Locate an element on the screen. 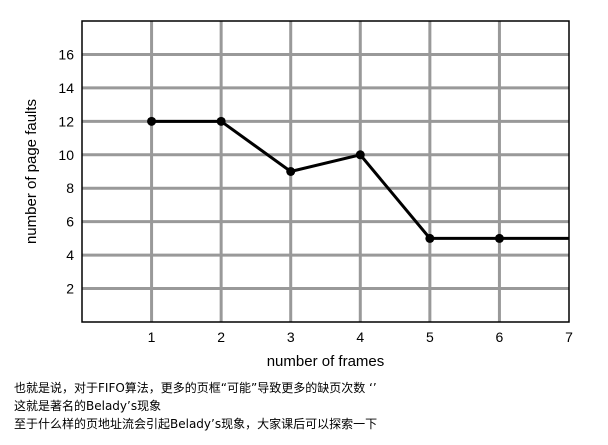 The height and width of the screenshot is (445, 608). y-tick-label: 2 is located at coordinates (70, 289).